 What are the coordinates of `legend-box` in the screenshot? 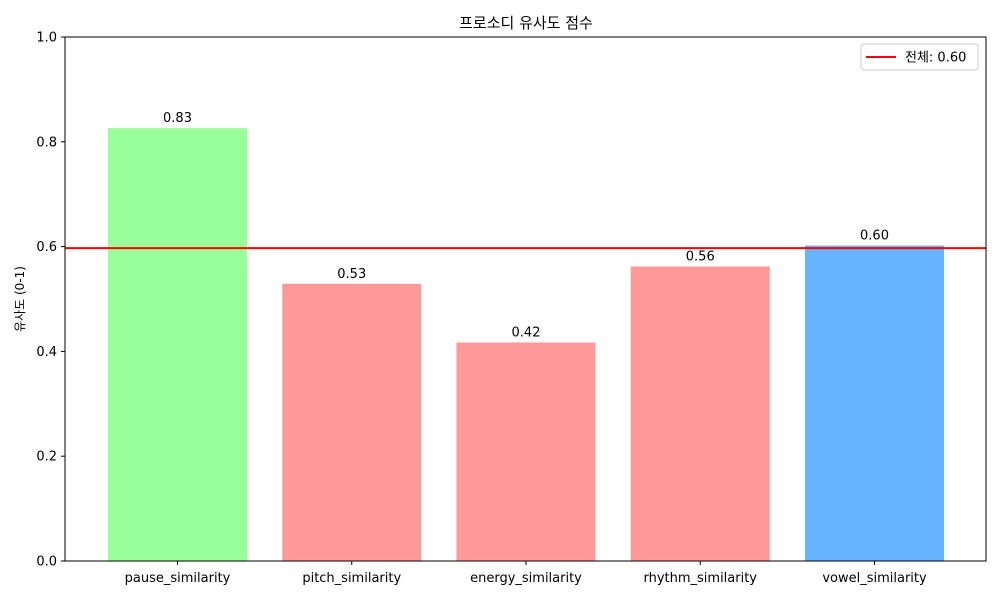 It's located at (919, 57).